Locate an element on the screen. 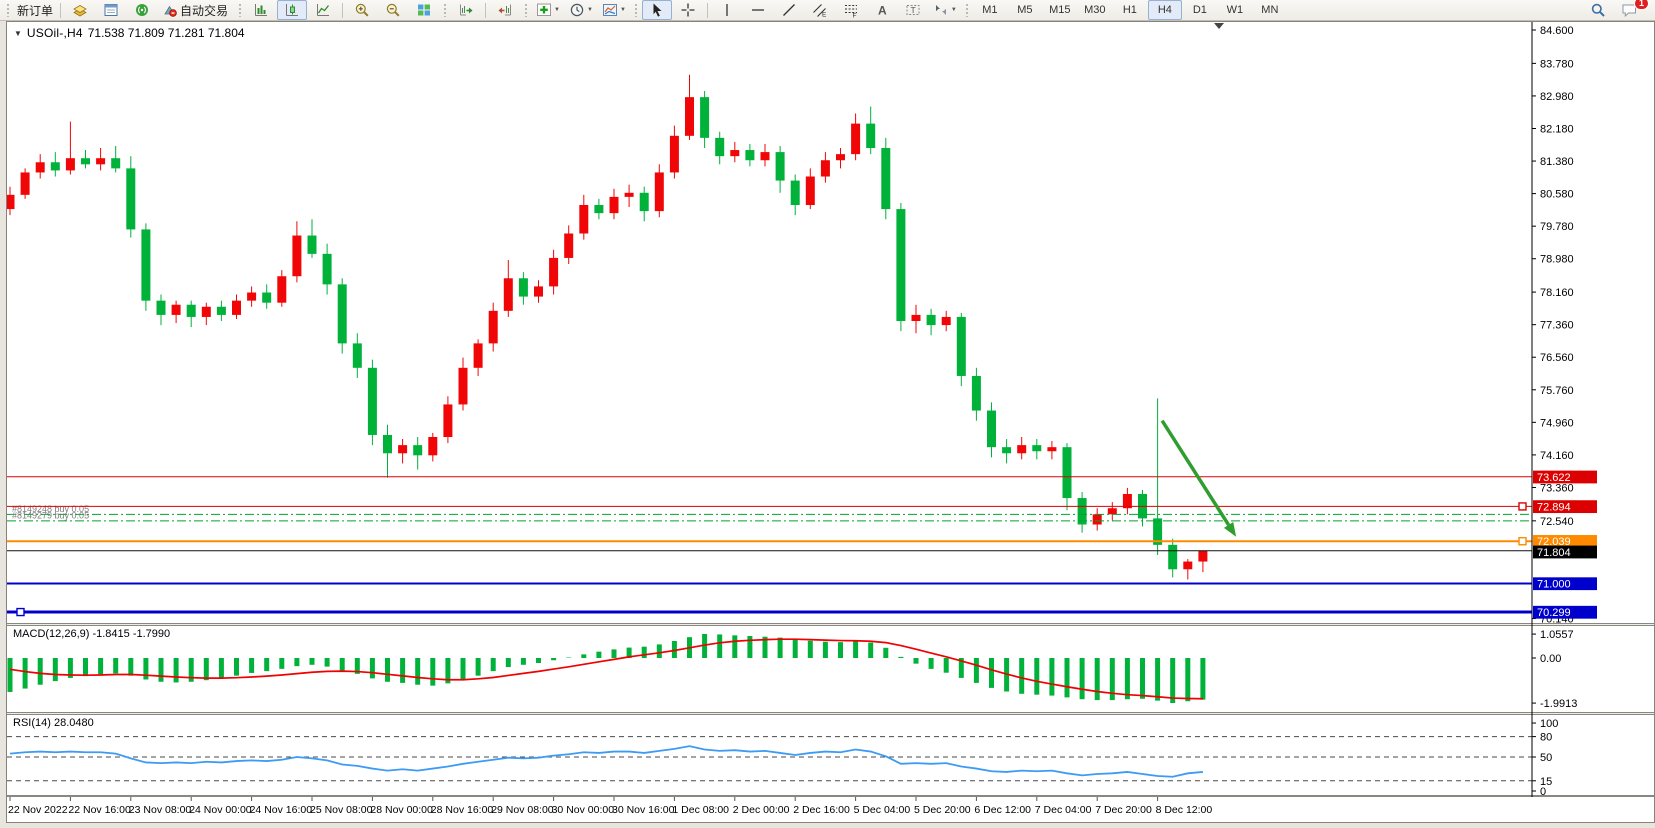 The height and width of the screenshot is (828, 1655). price-tick-label: 75.760 is located at coordinates (1557, 391).